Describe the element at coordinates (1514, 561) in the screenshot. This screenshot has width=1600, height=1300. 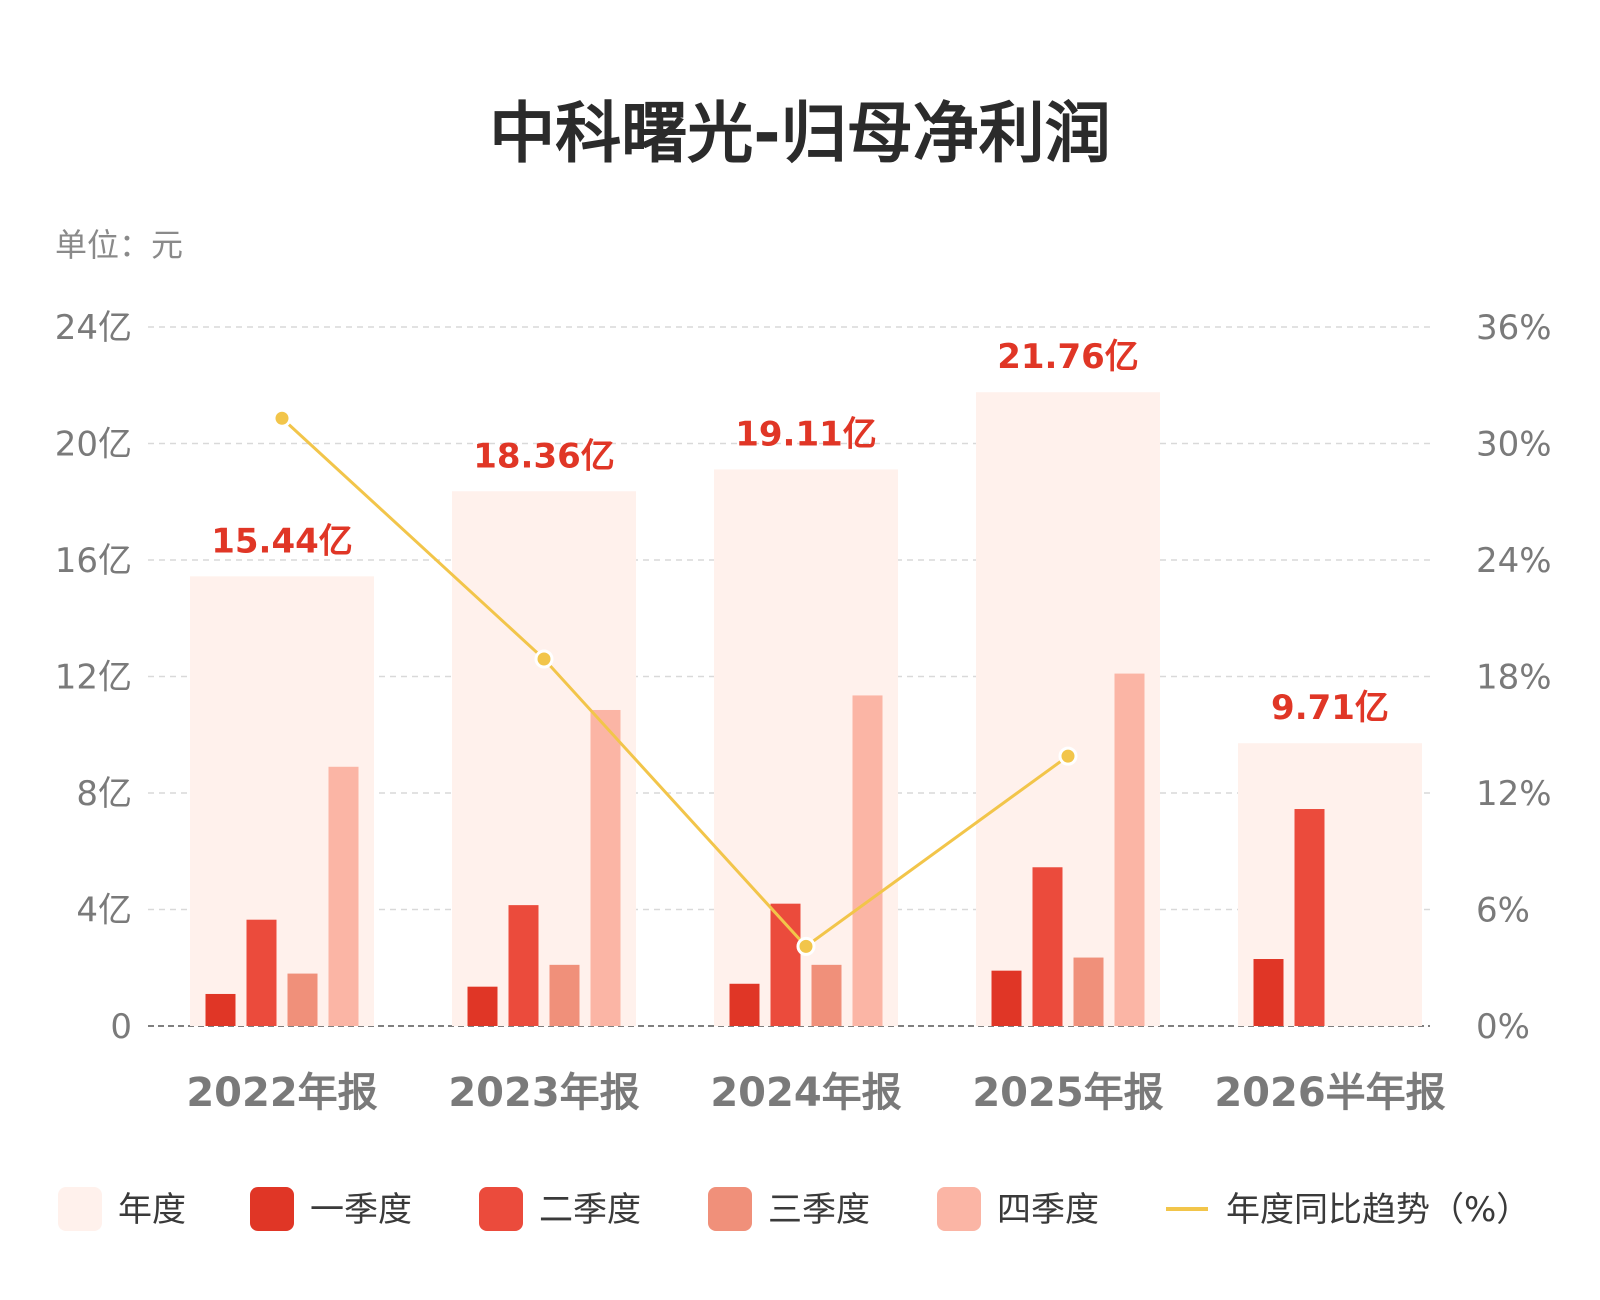
I see `y-right-tick-label: 24%` at that location.